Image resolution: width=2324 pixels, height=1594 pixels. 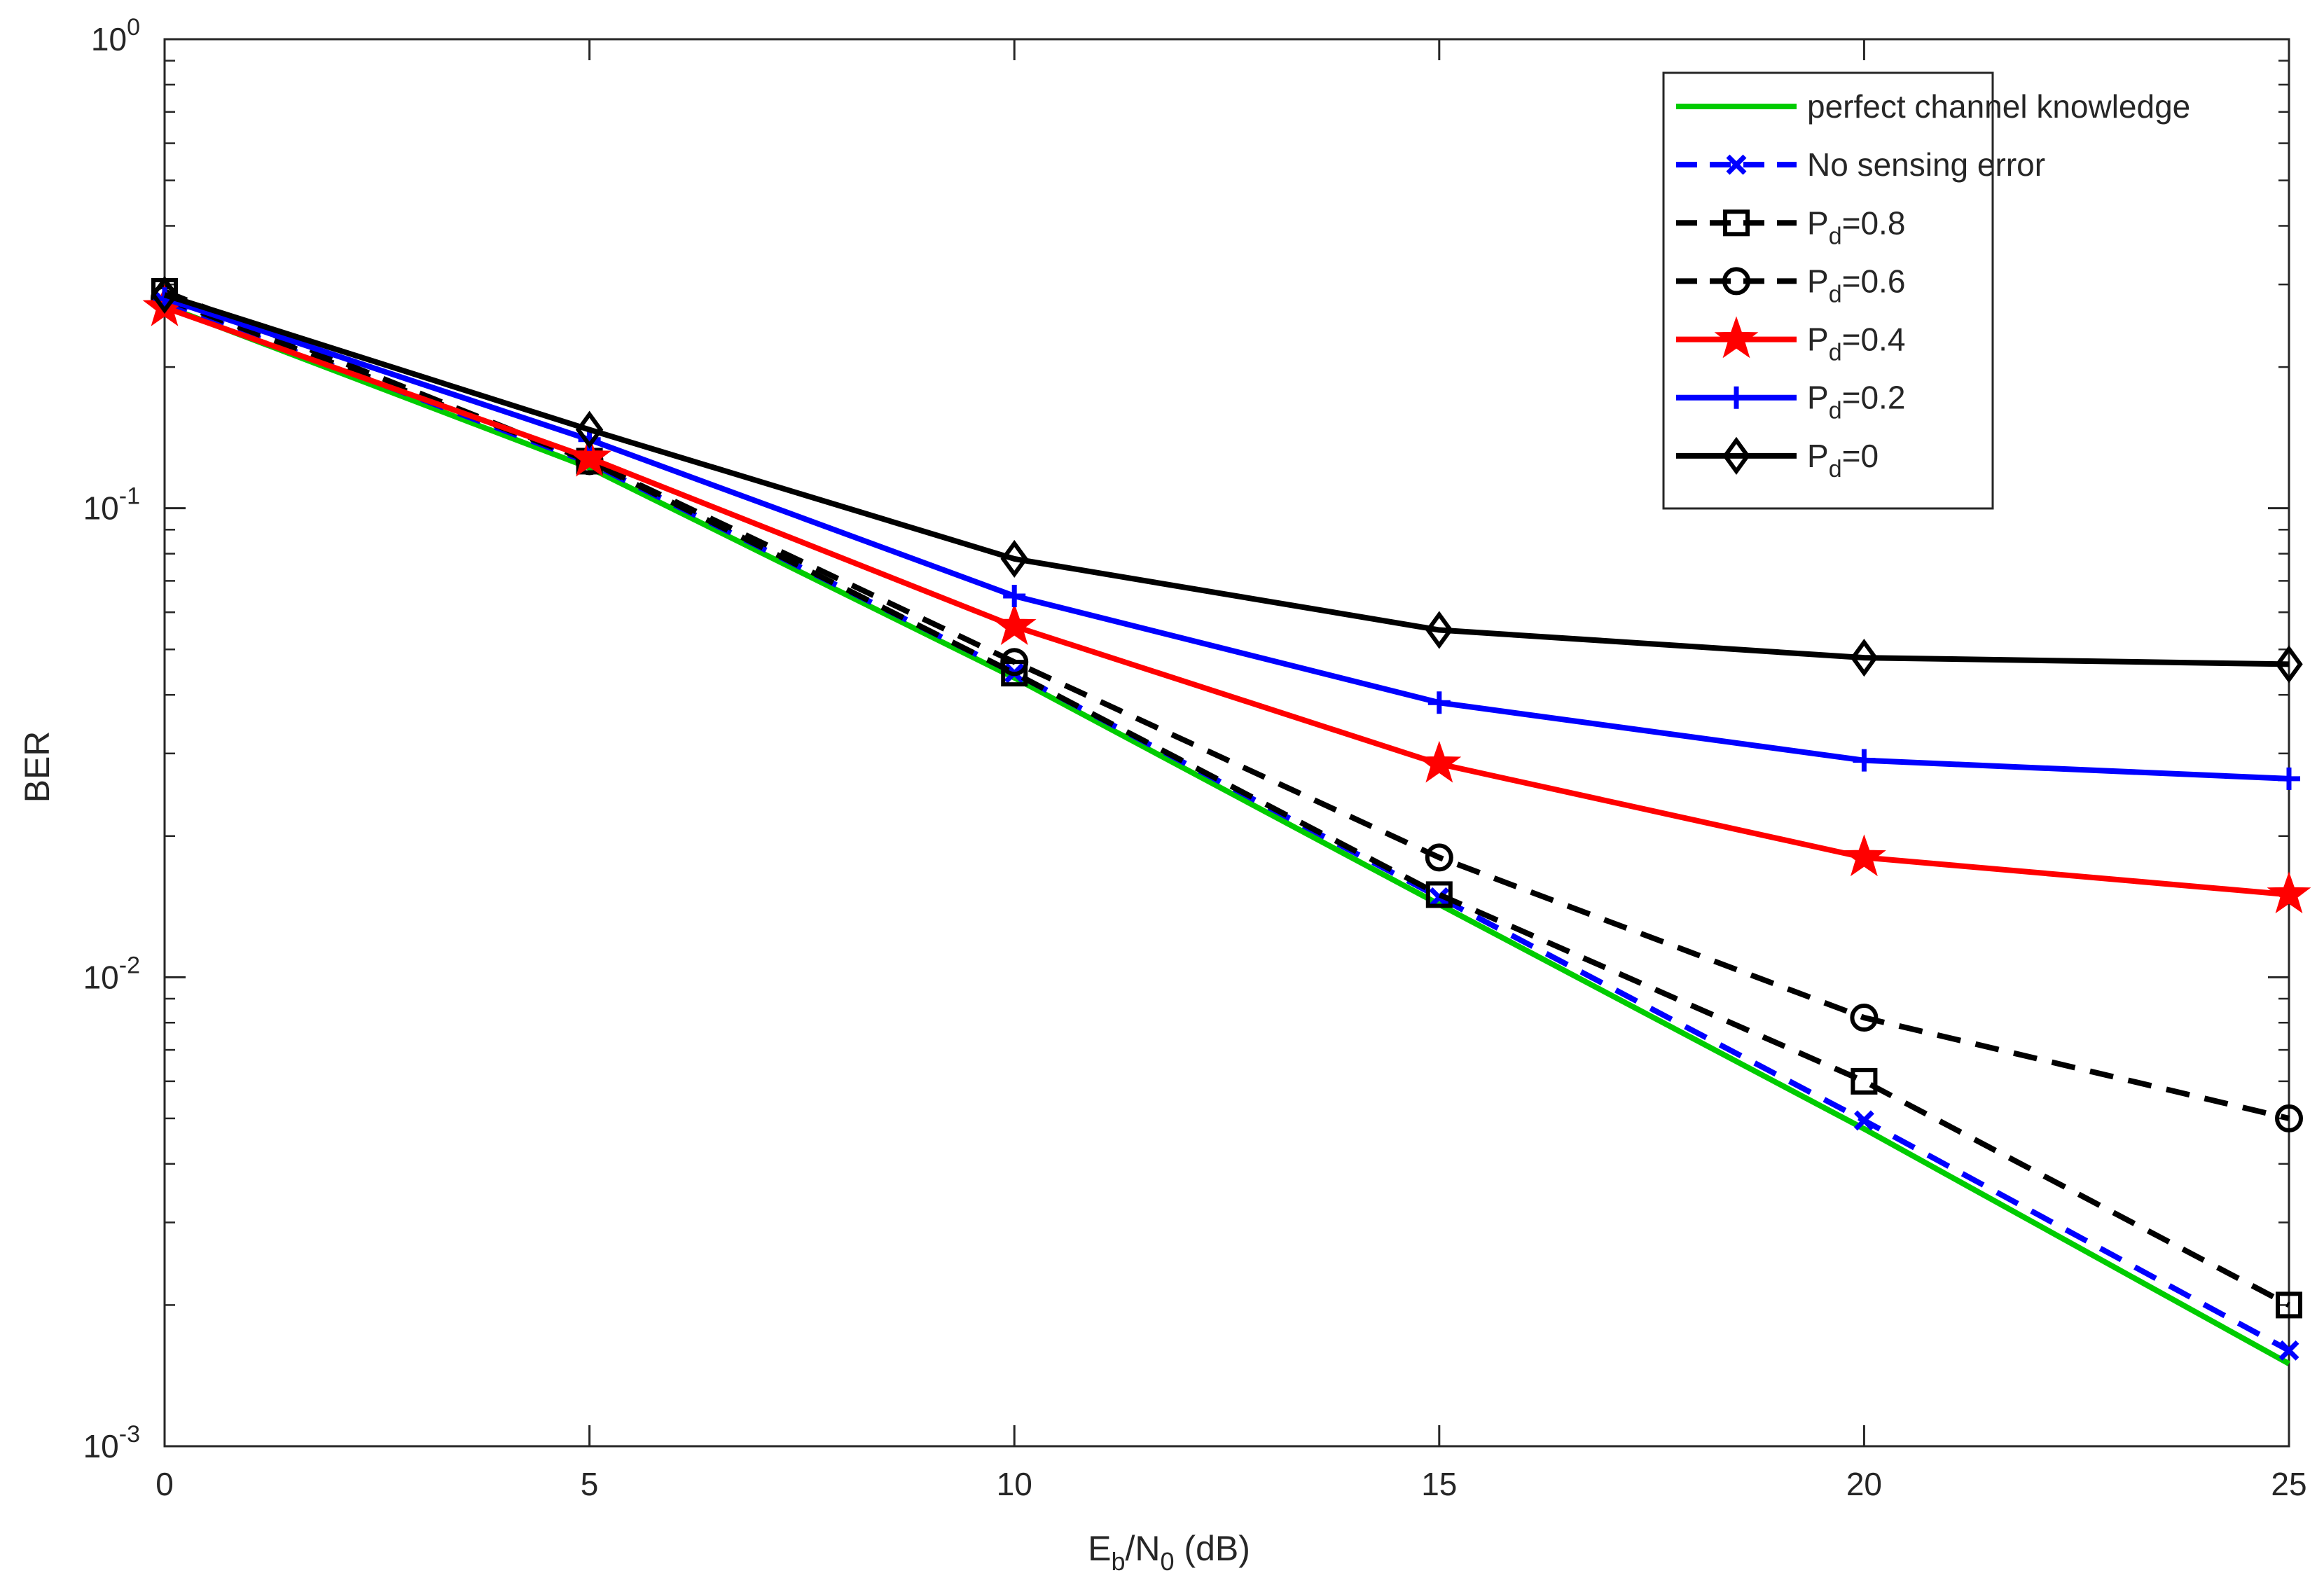 What do you see at coordinates (590, 1484) in the screenshot?
I see `x-tick-label: 5` at bounding box center [590, 1484].